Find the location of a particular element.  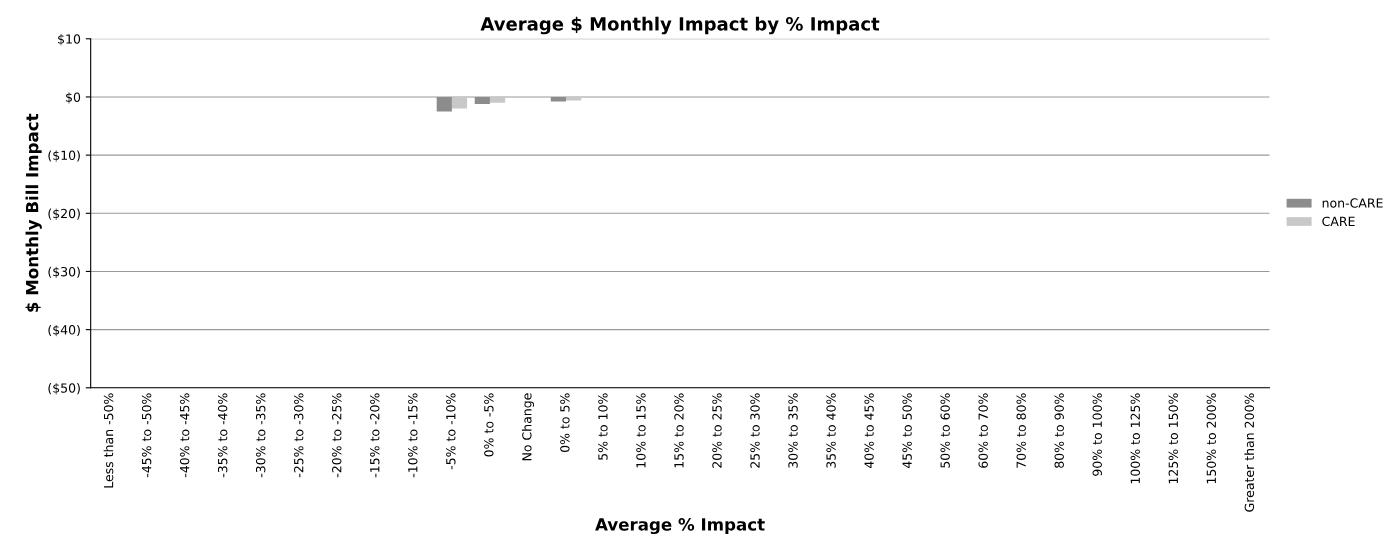

y-tick-label: ($30) is located at coordinates (64, 272).